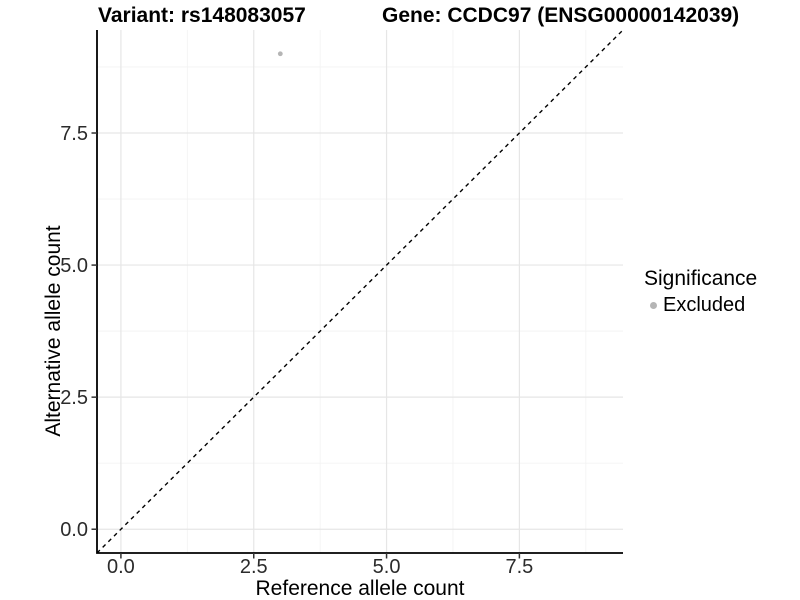 Image resolution: width=800 pixels, height=600 pixels. Describe the element at coordinates (74, 398) in the screenshot. I see `y-tick-label: 2.5` at that location.